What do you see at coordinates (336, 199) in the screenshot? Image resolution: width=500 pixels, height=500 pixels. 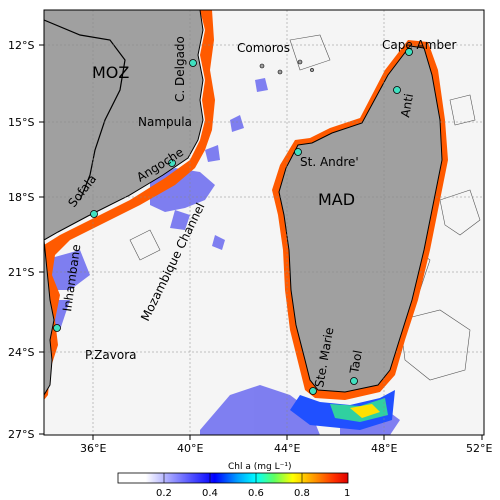 I see `mad-label: MAD` at bounding box center [336, 199].